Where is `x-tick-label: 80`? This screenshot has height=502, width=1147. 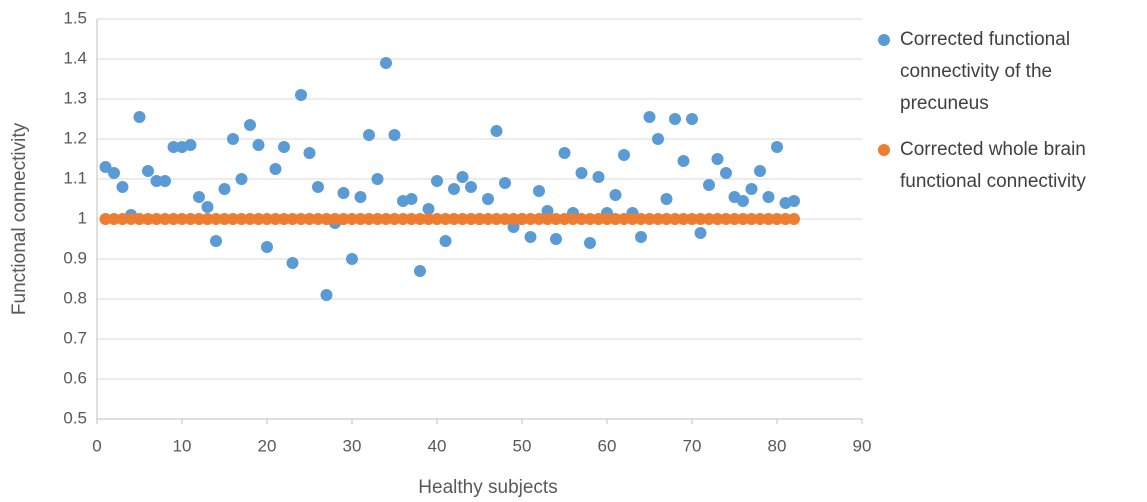 x-tick-label: 80 is located at coordinates (777, 445).